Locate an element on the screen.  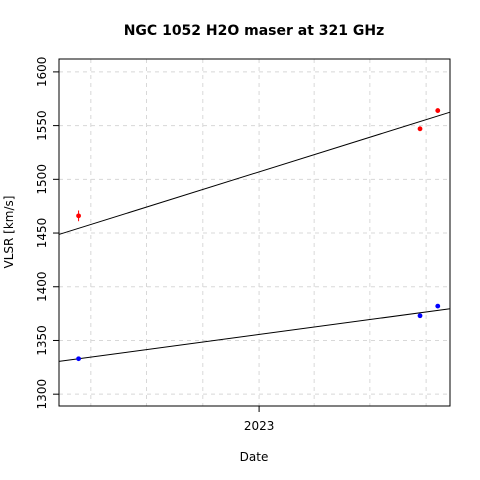
y-axis-label: VLSR [km/s] is located at coordinates (9, 232).